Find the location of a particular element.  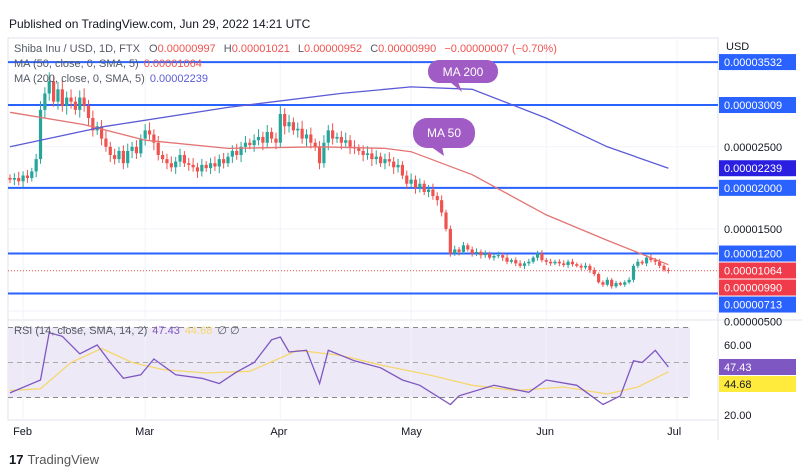

x-tick-label: Mar is located at coordinates (144, 432).